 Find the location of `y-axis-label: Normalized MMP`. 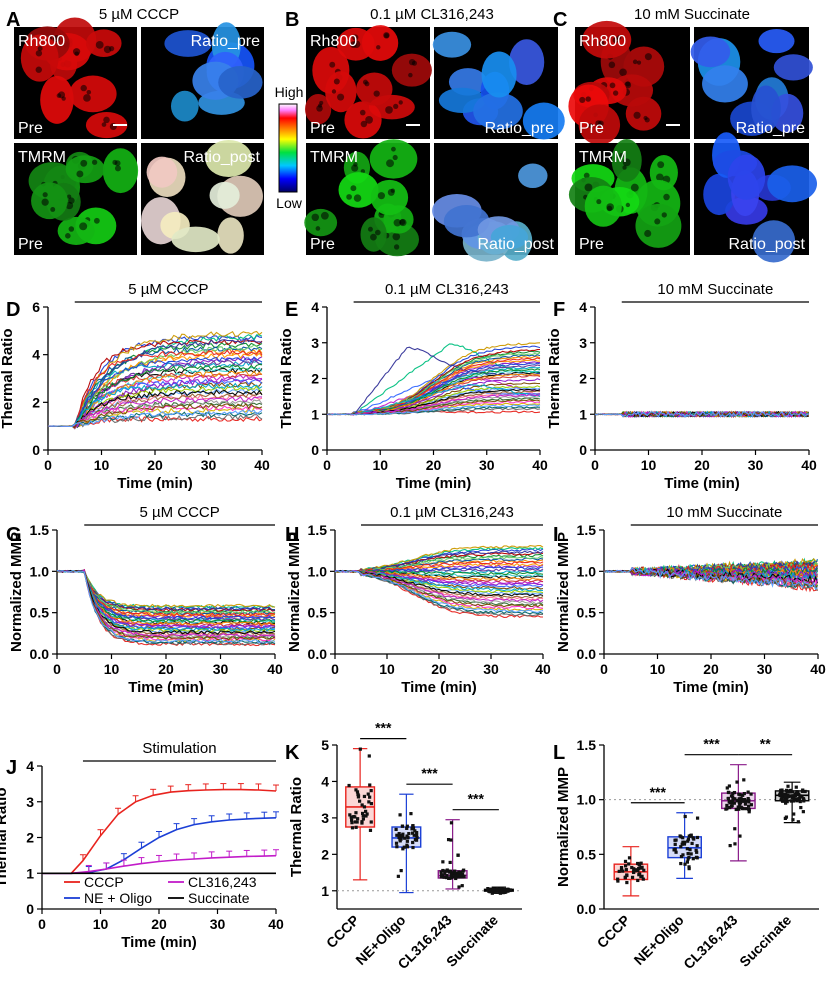

y-axis-label: Normalized MMP is located at coordinates (563, 827).